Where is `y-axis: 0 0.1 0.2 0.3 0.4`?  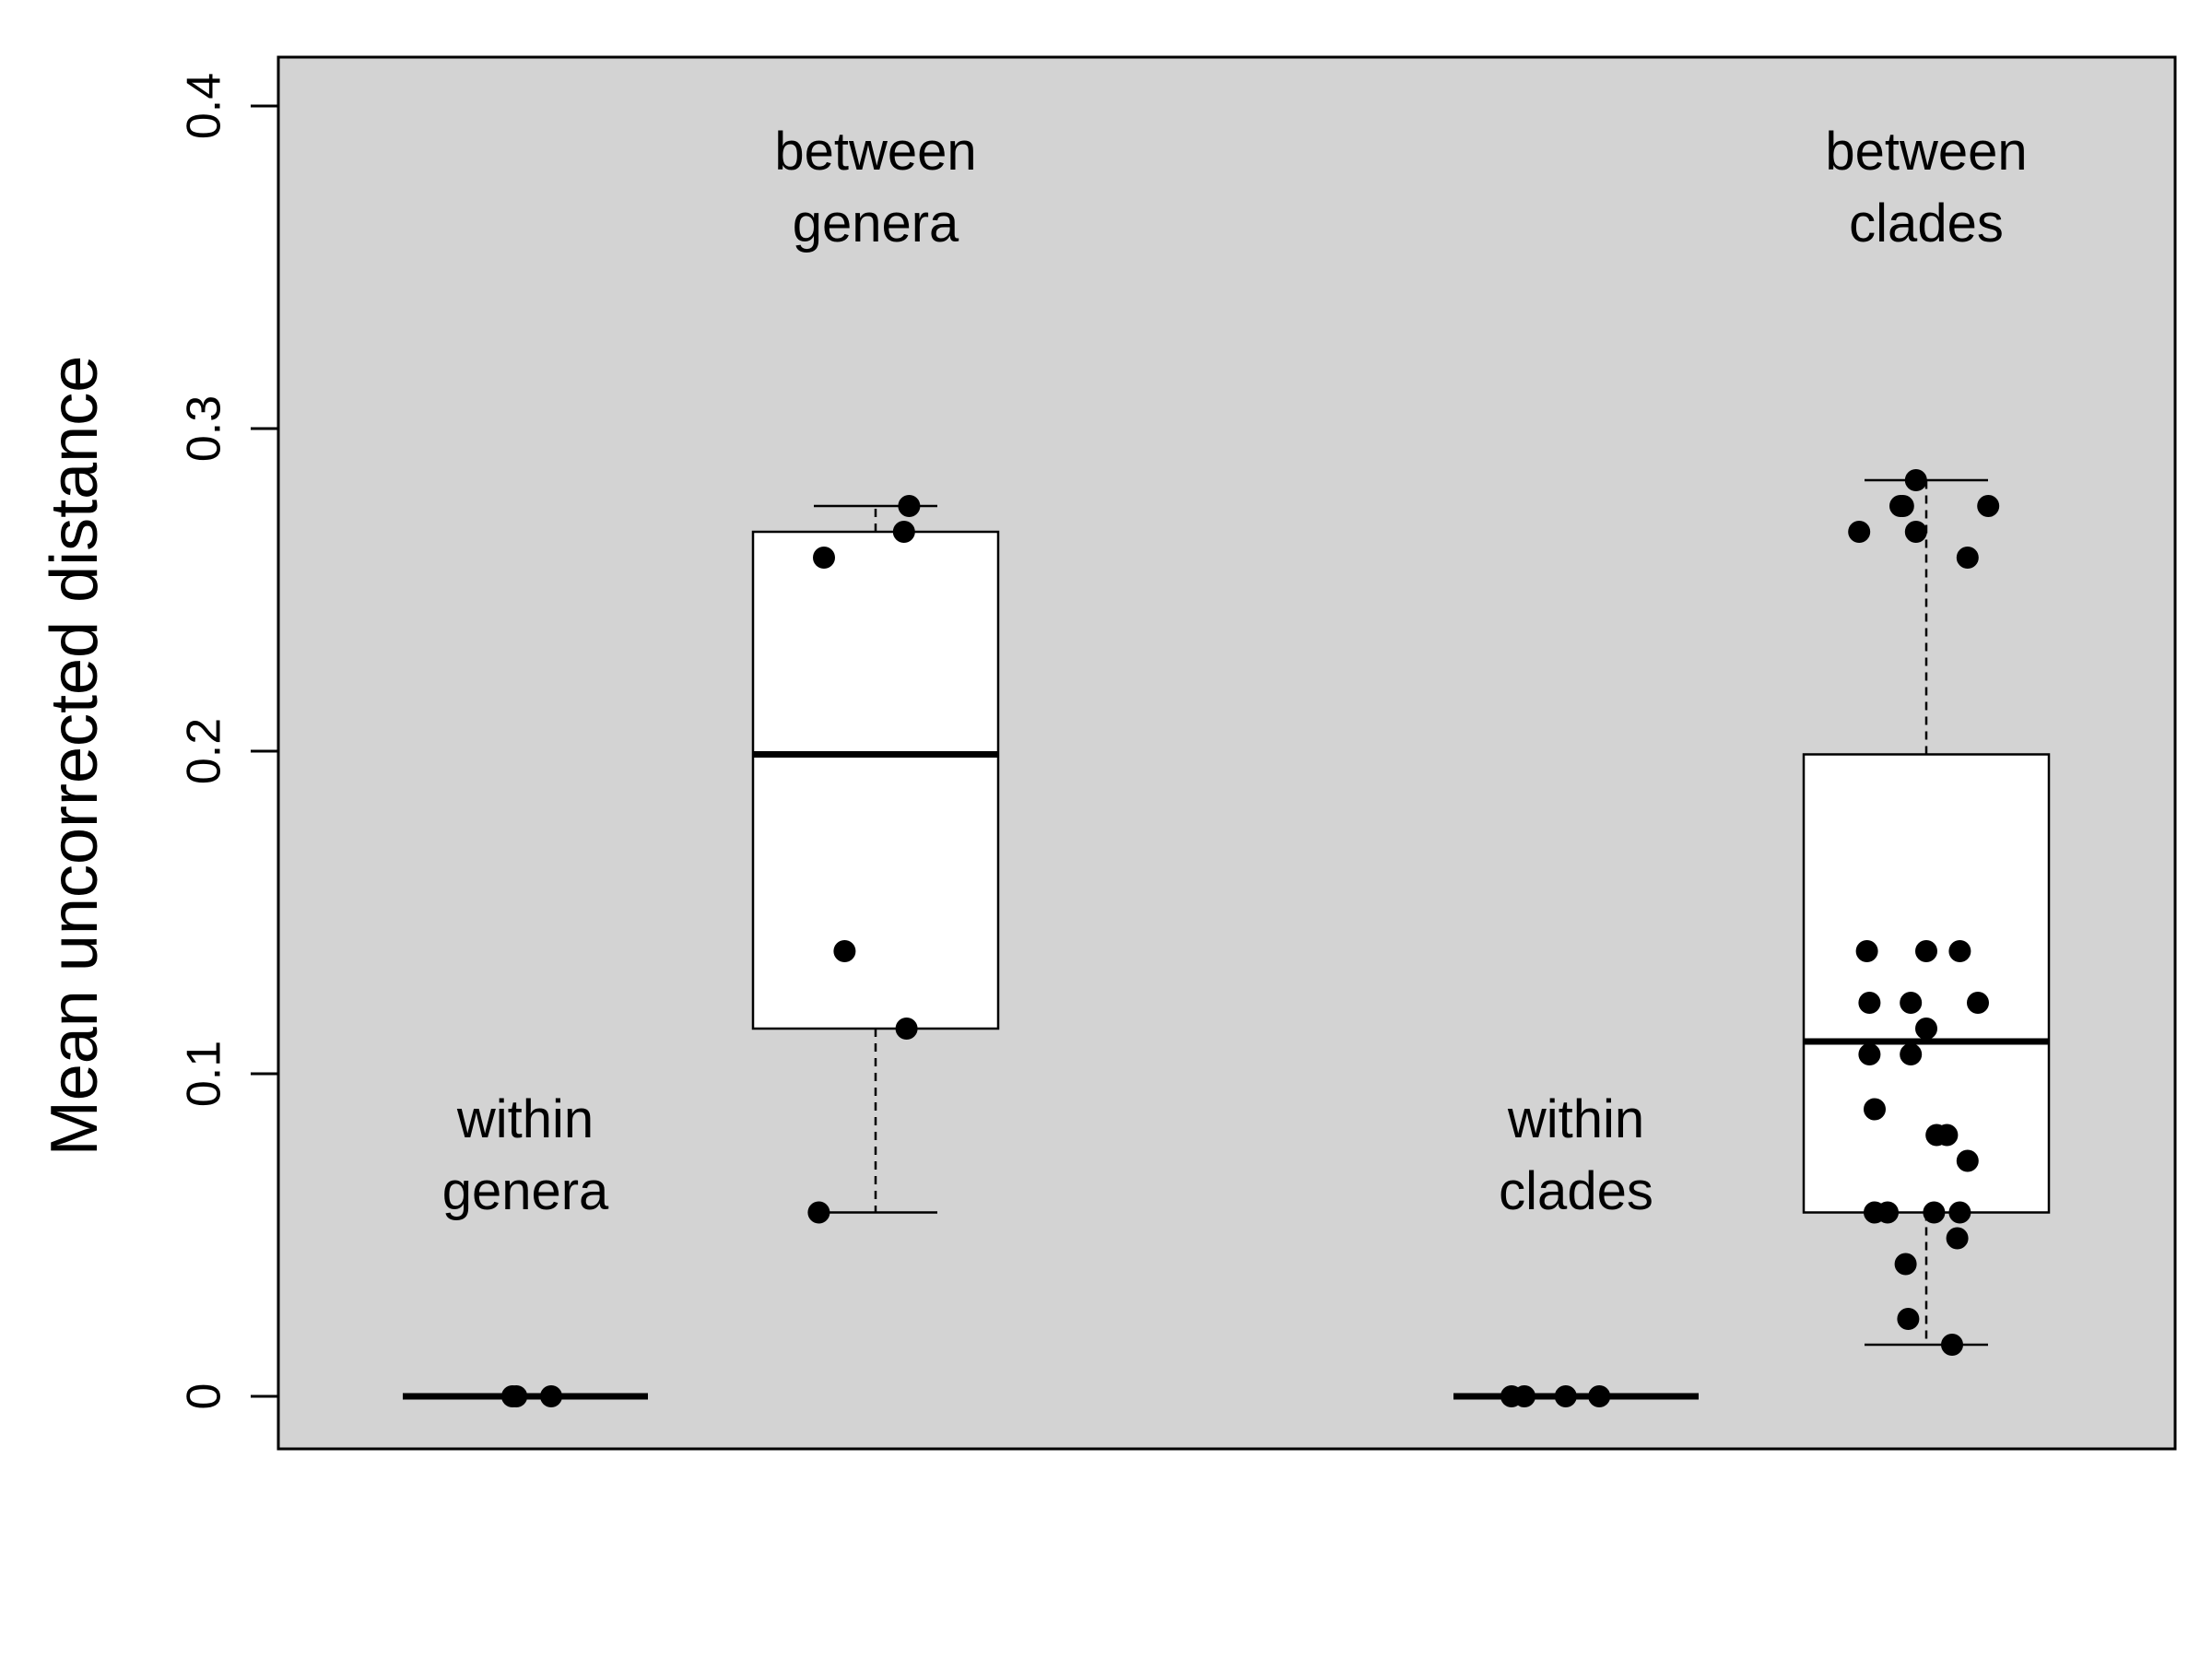
y-axis: 0 0.1 0.2 0.3 0.4 is located at coordinates (228, 741).